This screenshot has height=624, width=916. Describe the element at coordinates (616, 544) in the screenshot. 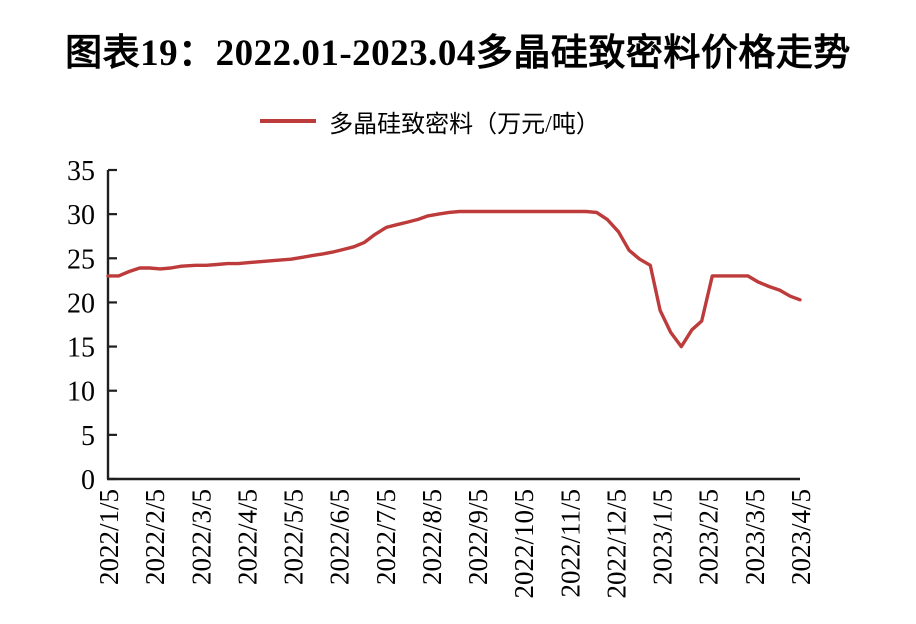

I see `x-axis-tick-label: 2022/12/5` at that location.